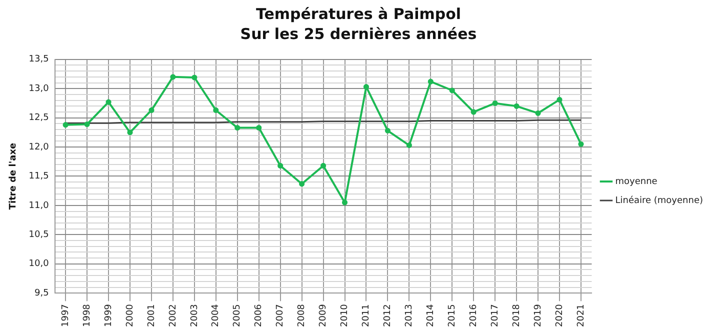 This screenshot has width=717, height=332. Describe the element at coordinates (538, 315) in the screenshot. I see `x-tick-label: 2019` at that location.